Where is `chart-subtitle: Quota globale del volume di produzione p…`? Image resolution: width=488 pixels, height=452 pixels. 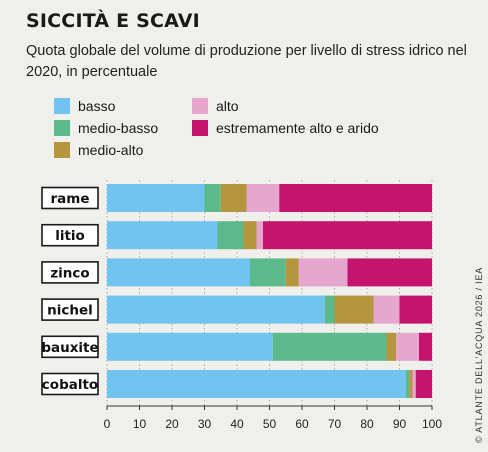
chart-subtitle: Quota globale del volume di produzione p… is located at coordinates (246, 61).